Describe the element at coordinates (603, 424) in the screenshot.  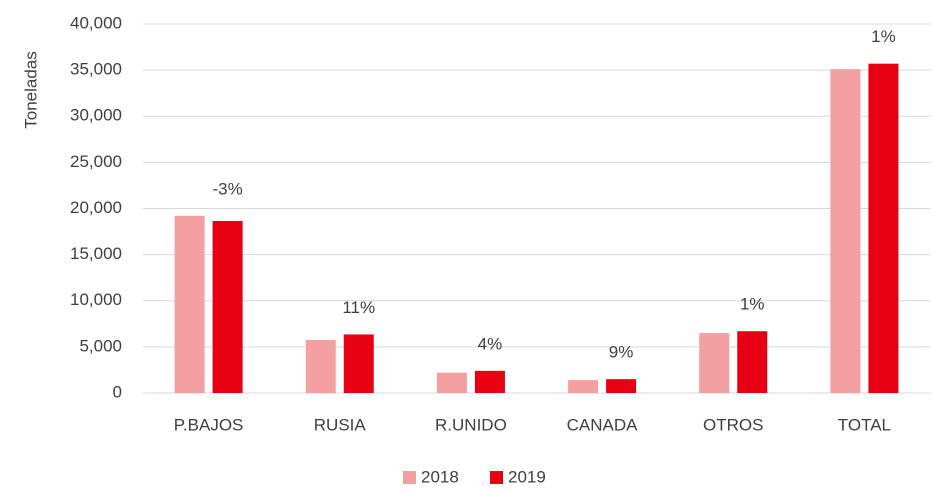
I see `x-tick-label: CANADA` at that location.